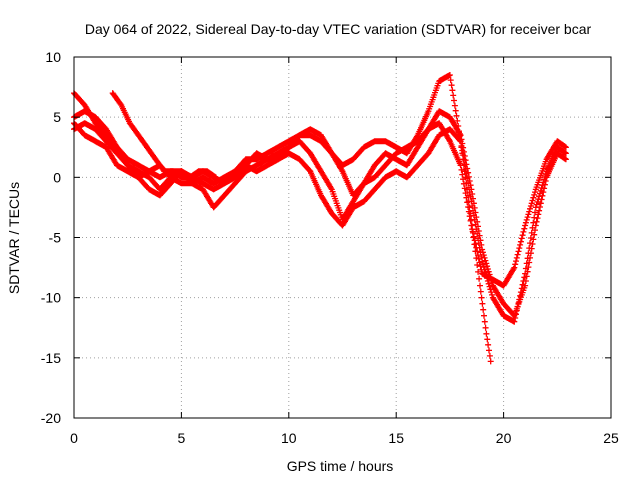  What do you see at coordinates (55, 238) in the screenshot?
I see `y-tick-label: -5` at bounding box center [55, 238].